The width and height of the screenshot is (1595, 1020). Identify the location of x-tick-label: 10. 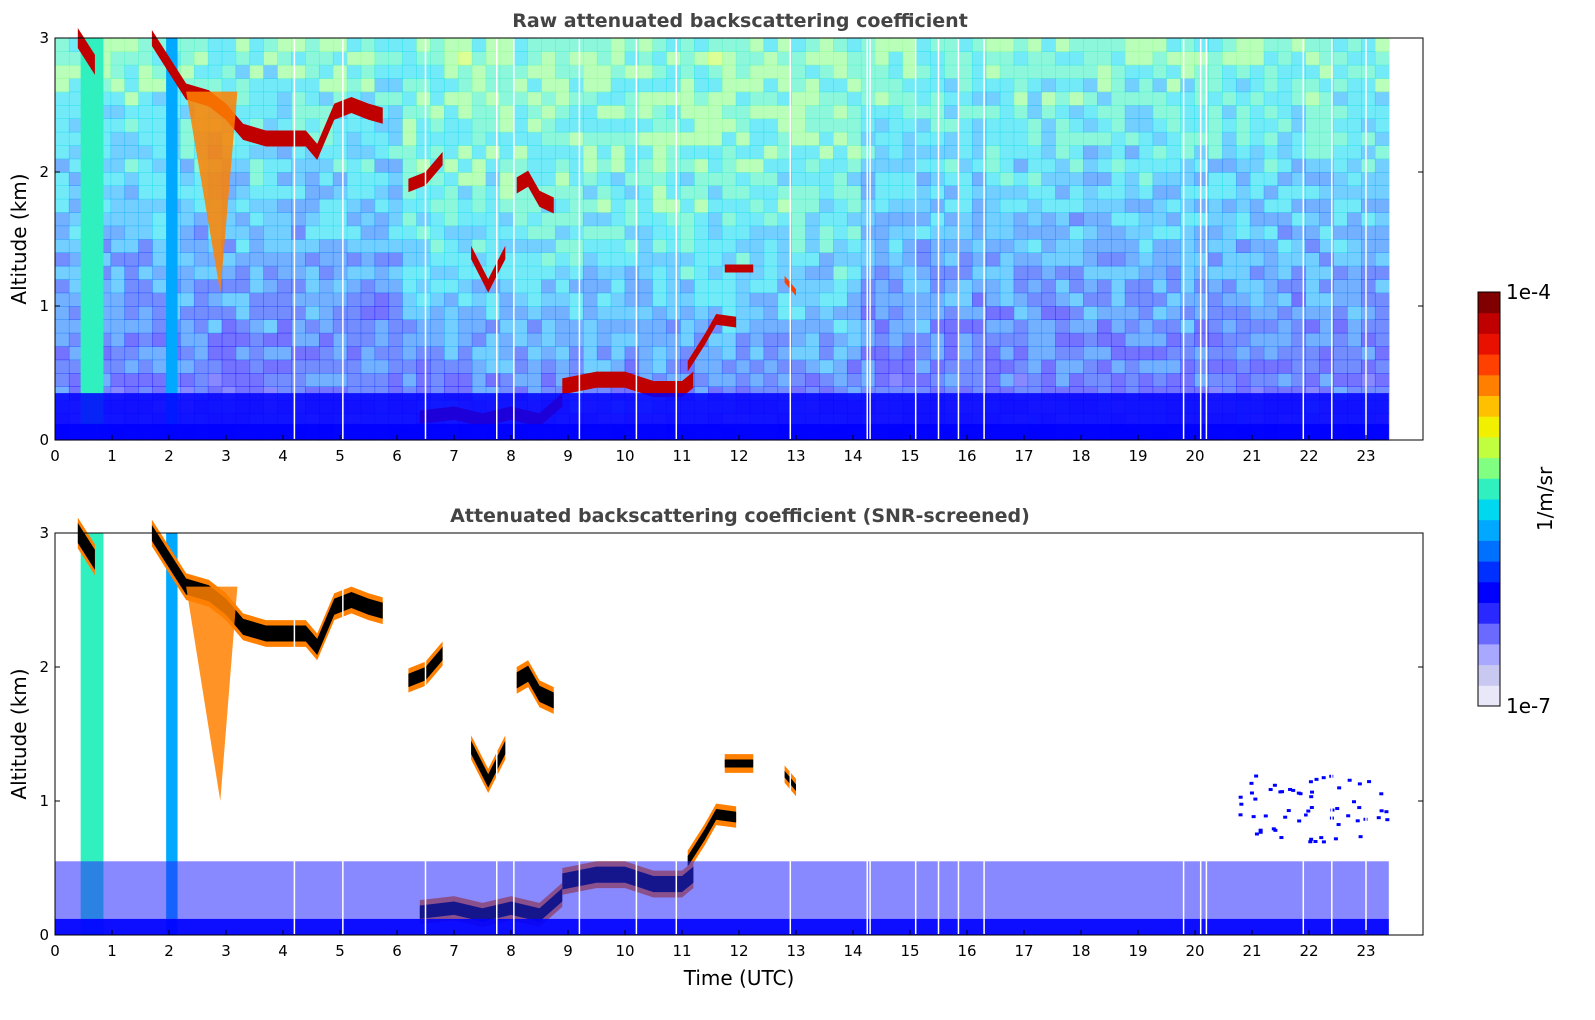
(624, 951).